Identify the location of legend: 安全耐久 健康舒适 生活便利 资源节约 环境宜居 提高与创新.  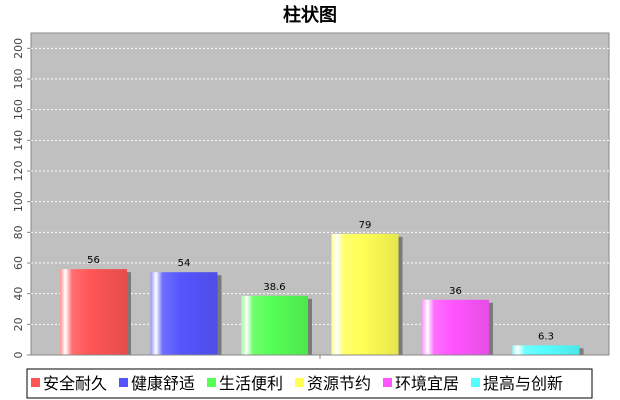
(309, 383).